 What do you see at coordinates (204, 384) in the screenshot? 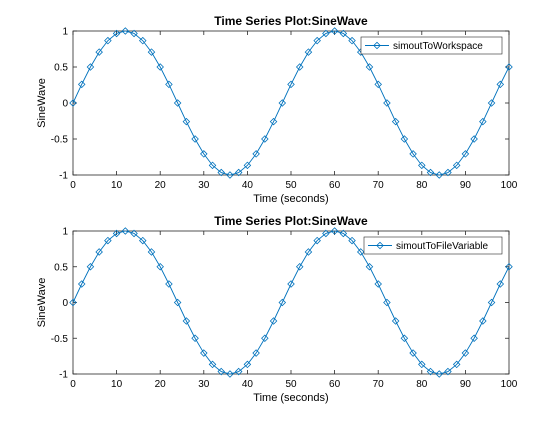
I see `x-tick-label: 30` at bounding box center [204, 384].